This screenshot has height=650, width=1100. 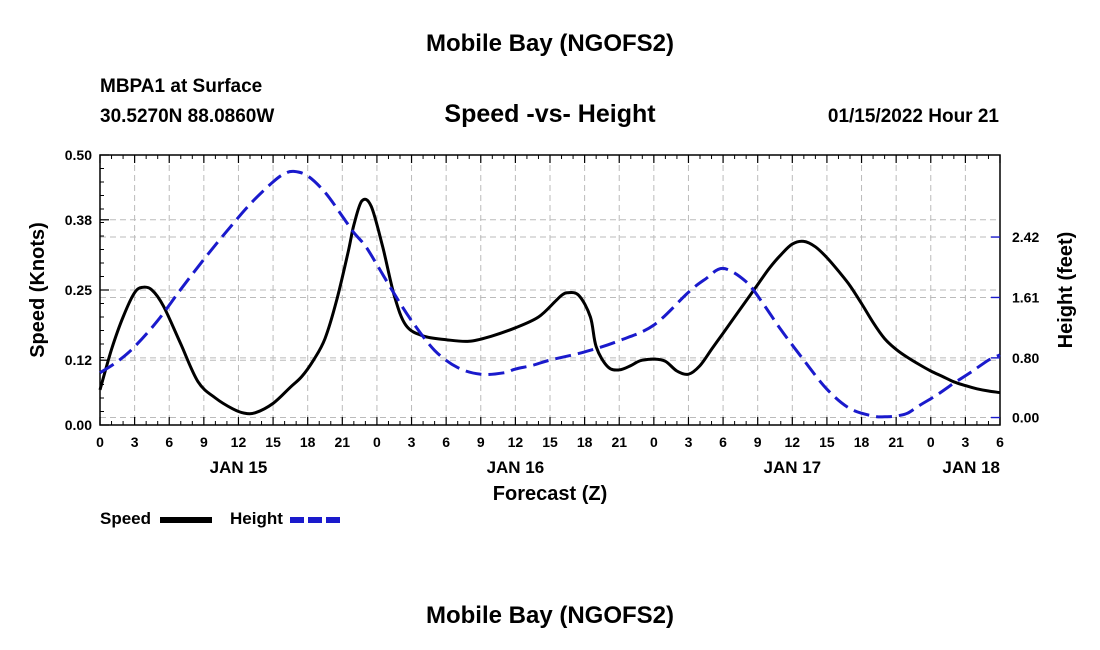 I want to click on y-left-tick-label: 0.12, so click(x=78, y=360).